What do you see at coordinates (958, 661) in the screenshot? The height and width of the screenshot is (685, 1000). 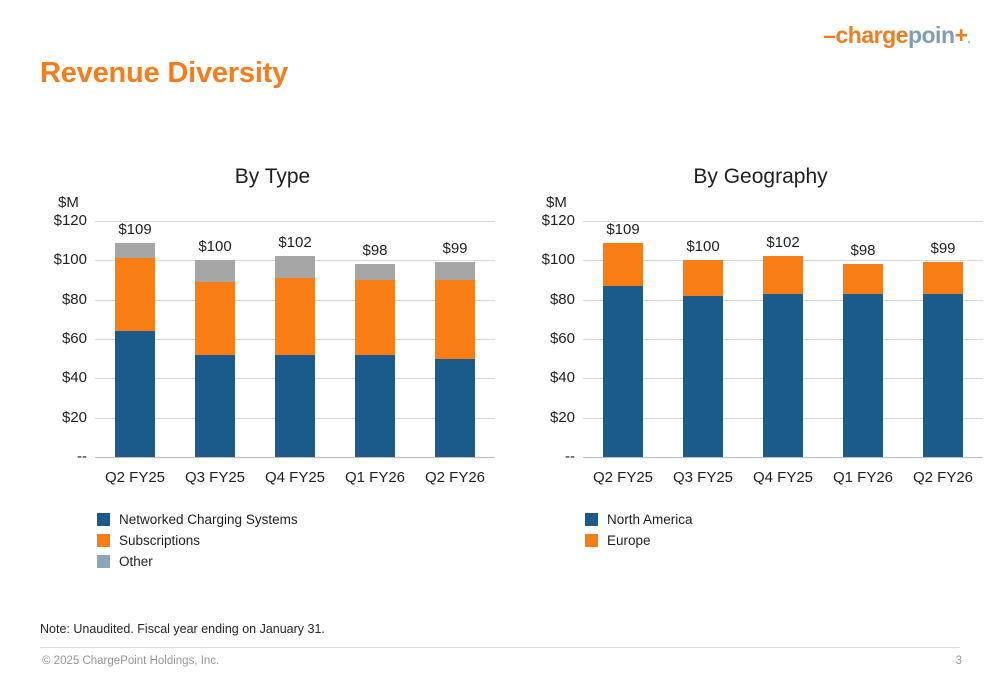 I see `page-number: 3` at bounding box center [958, 661].